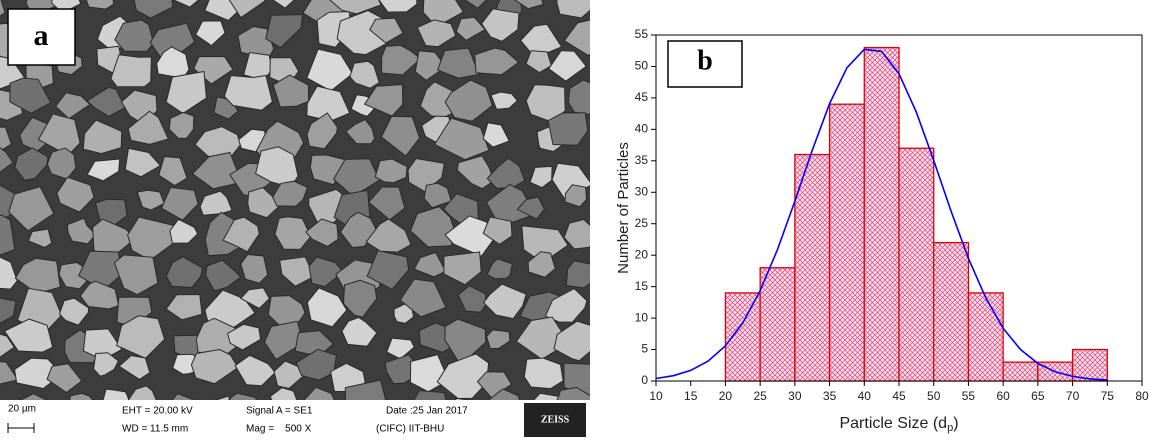 The width and height of the screenshot is (1150, 441). Describe the element at coordinates (642, 223) in the screenshot. I see `y-tick-label: 25` at that location.